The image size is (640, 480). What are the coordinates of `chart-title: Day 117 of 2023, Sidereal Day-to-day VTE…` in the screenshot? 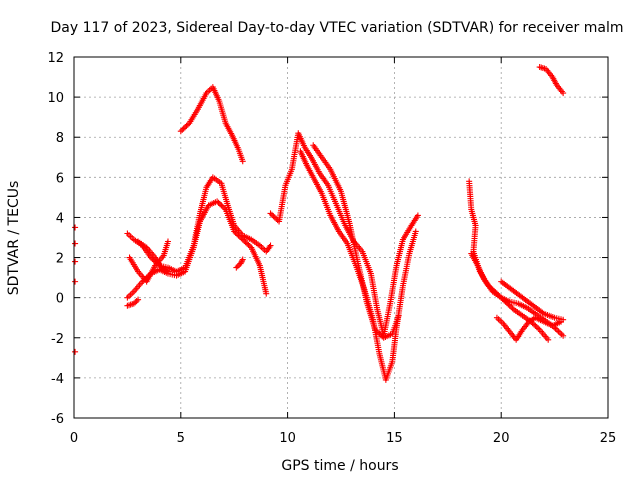 It's located at (337, 28).